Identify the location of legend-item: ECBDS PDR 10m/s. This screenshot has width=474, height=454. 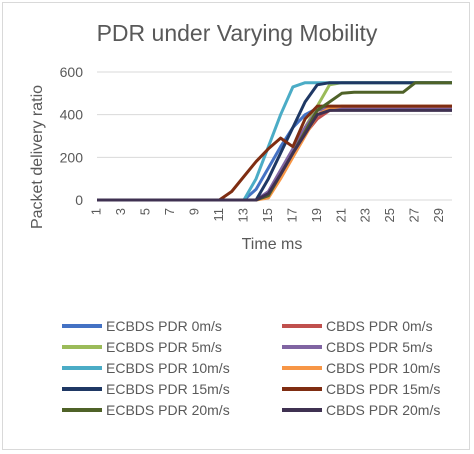
(146, 368).